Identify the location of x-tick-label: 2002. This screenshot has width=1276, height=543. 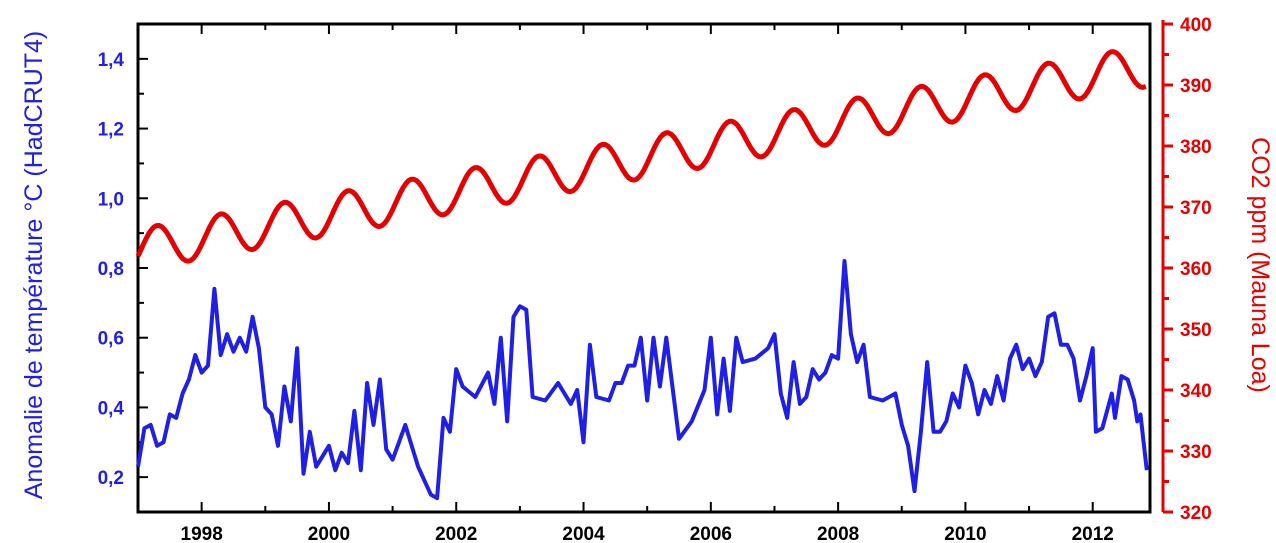
(456, 533).